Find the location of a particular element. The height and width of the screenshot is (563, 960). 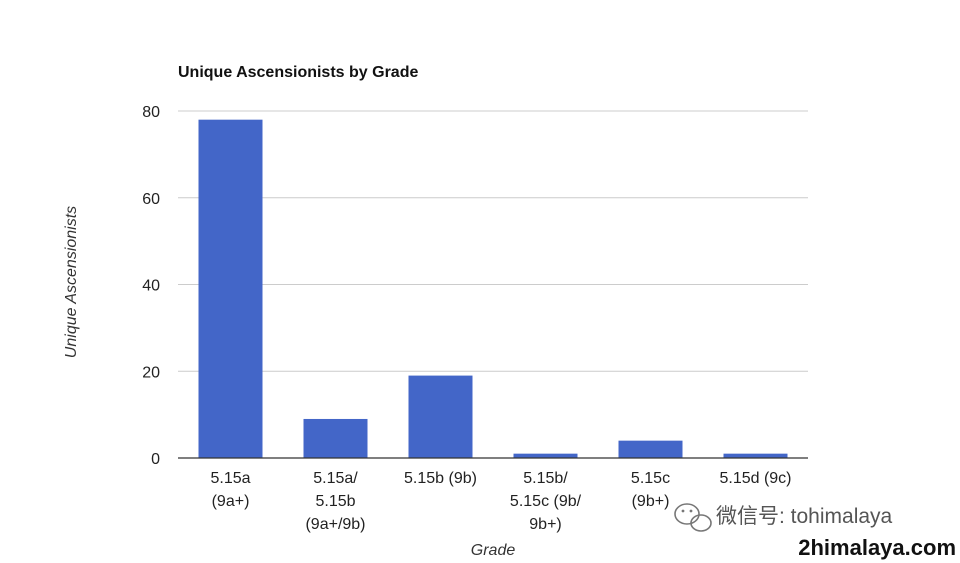

watermark-wechat-id: 微信号: tohimalaya is located at coordinates (804, 516).